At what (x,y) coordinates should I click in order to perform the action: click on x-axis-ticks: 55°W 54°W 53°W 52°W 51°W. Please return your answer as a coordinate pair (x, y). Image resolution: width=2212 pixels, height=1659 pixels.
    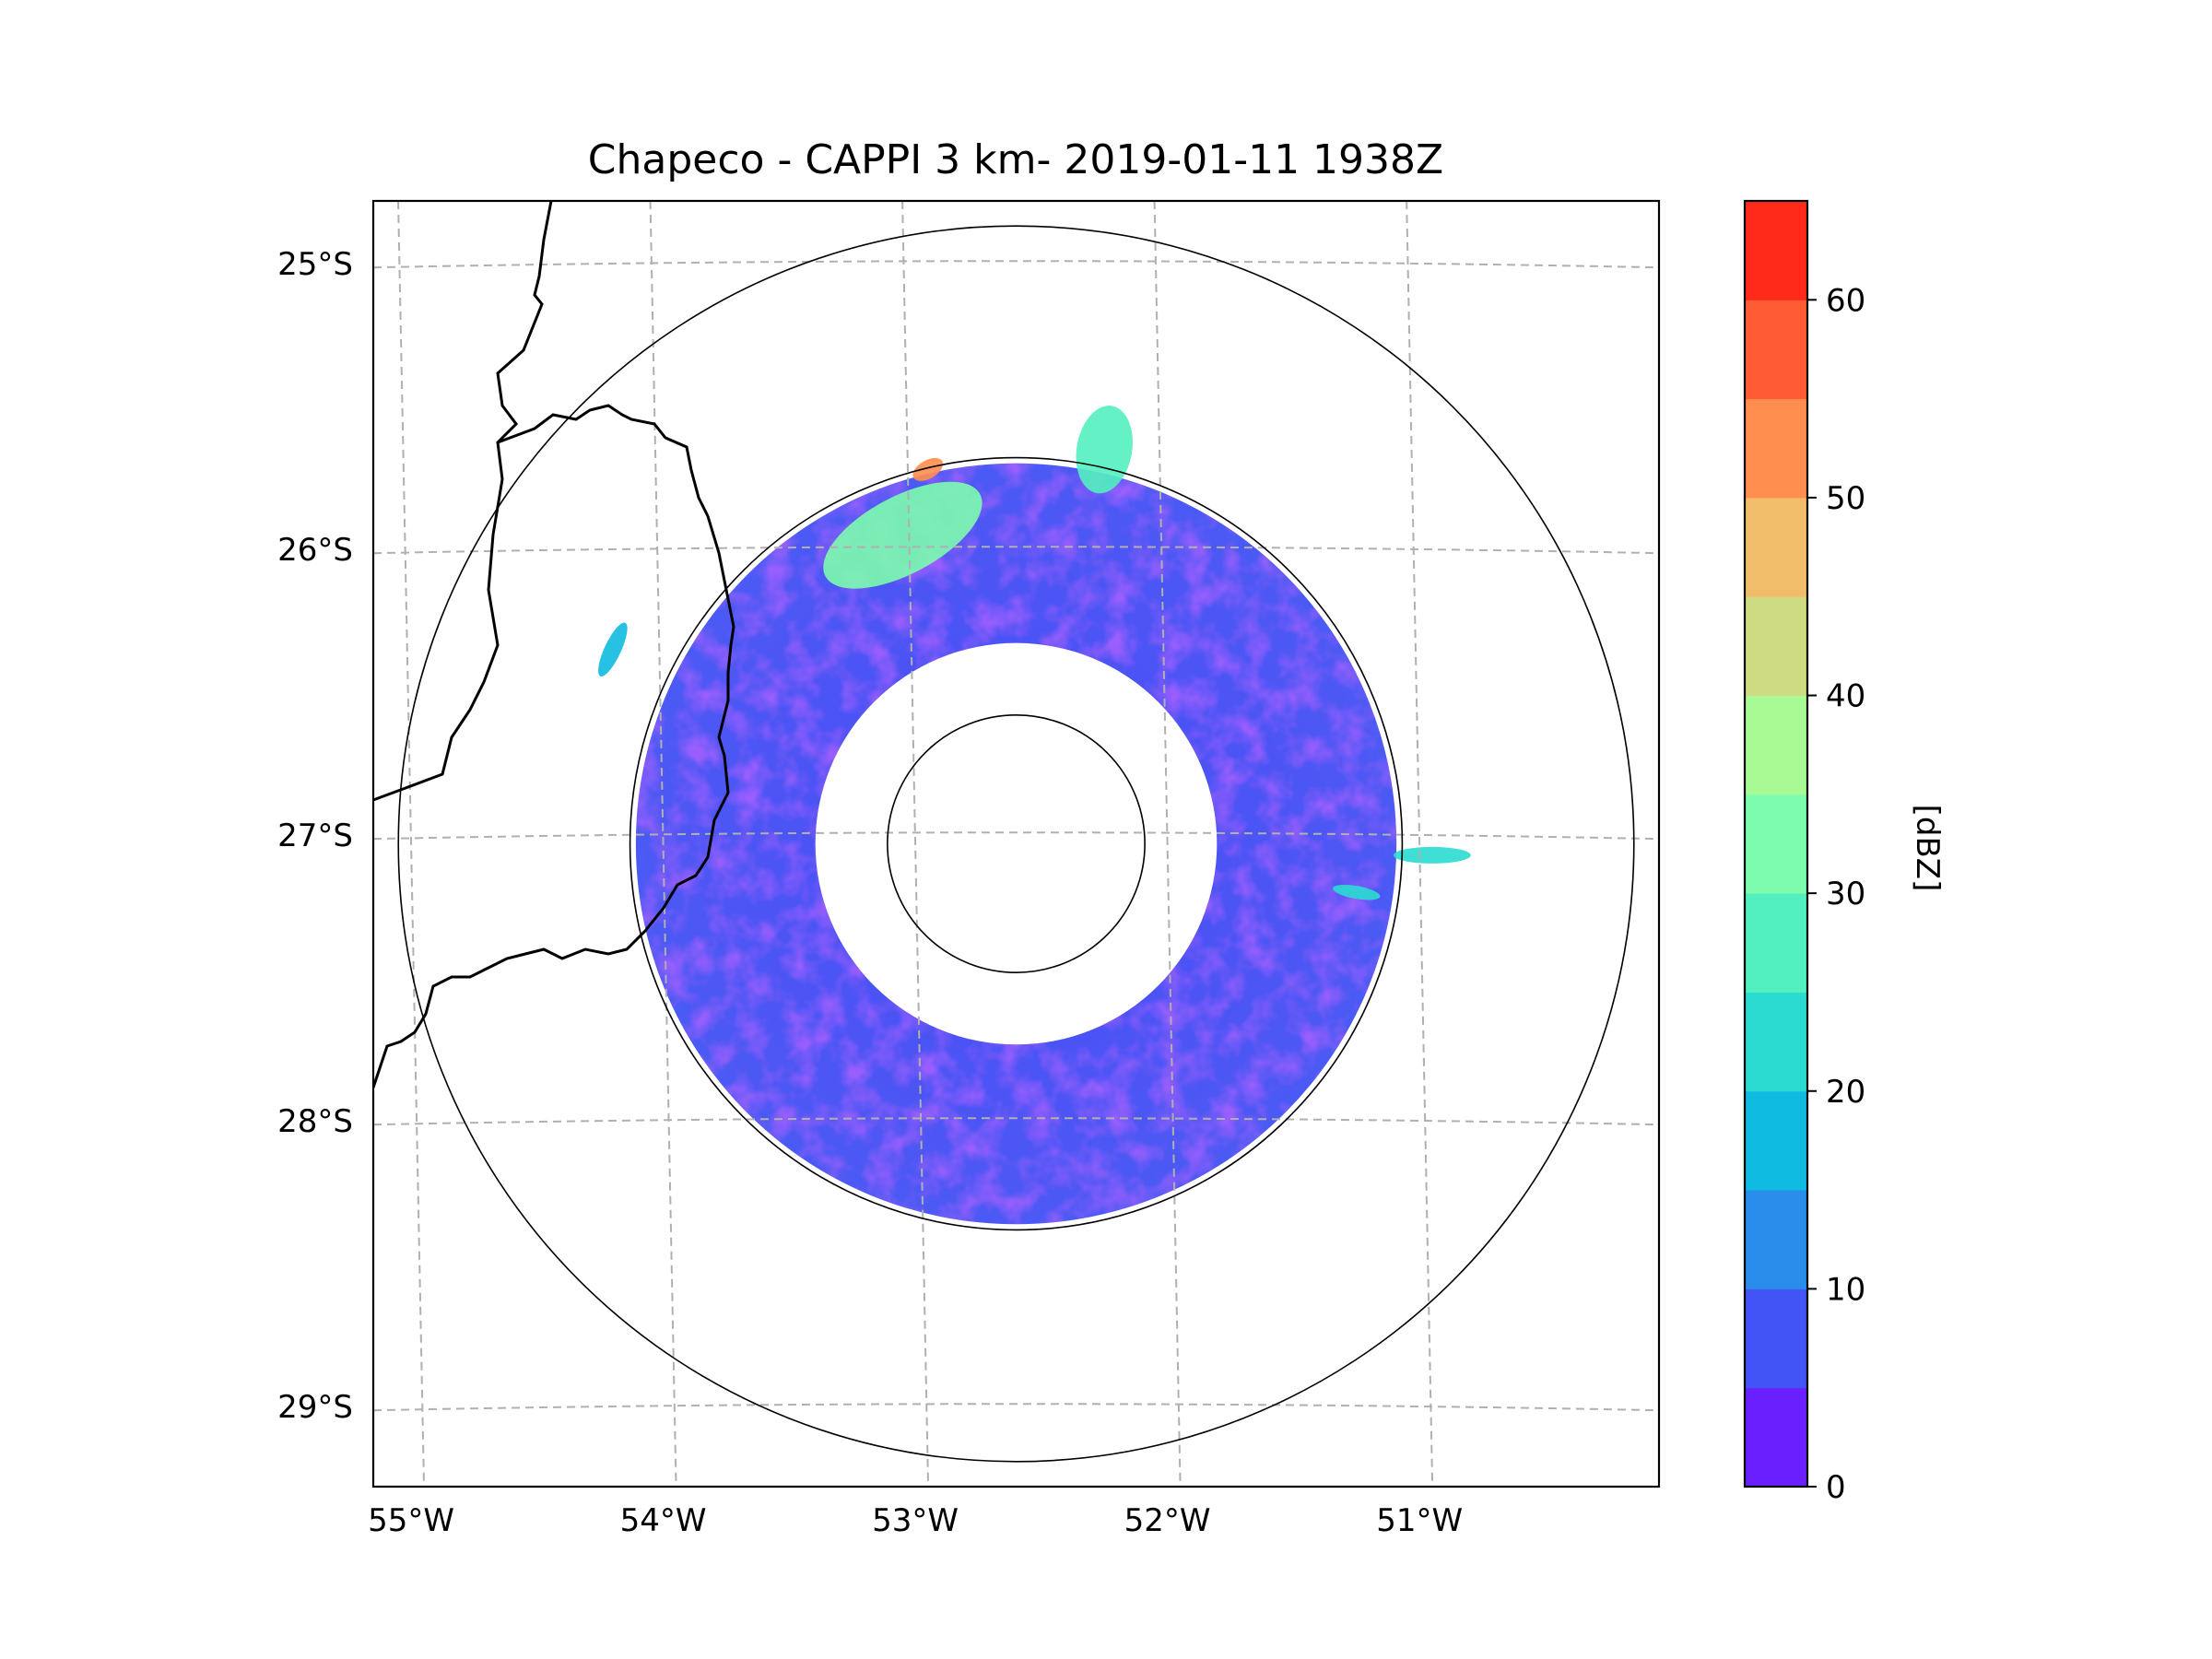
    Looking at the image, I should click on (915, 1520).